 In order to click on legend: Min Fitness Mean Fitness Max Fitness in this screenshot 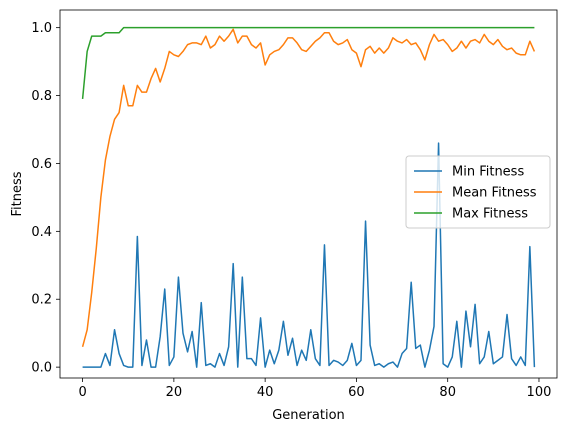, I will do `click(478, 192)`.